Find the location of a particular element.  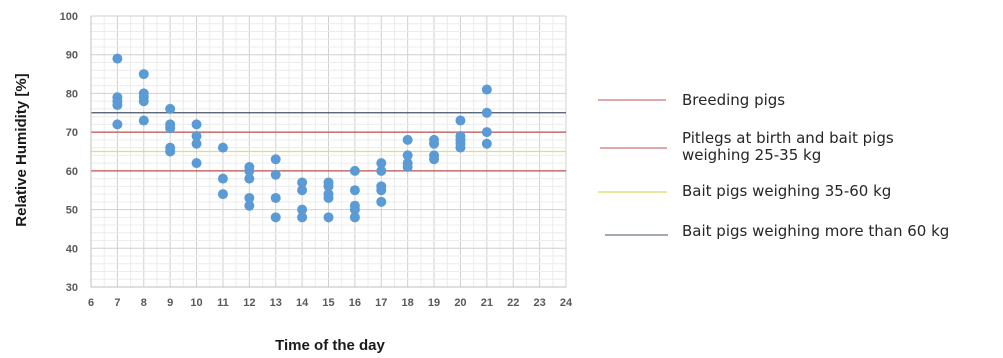

legend-label-line: weighing 25-35 kg is located at coordinates (751, 155).